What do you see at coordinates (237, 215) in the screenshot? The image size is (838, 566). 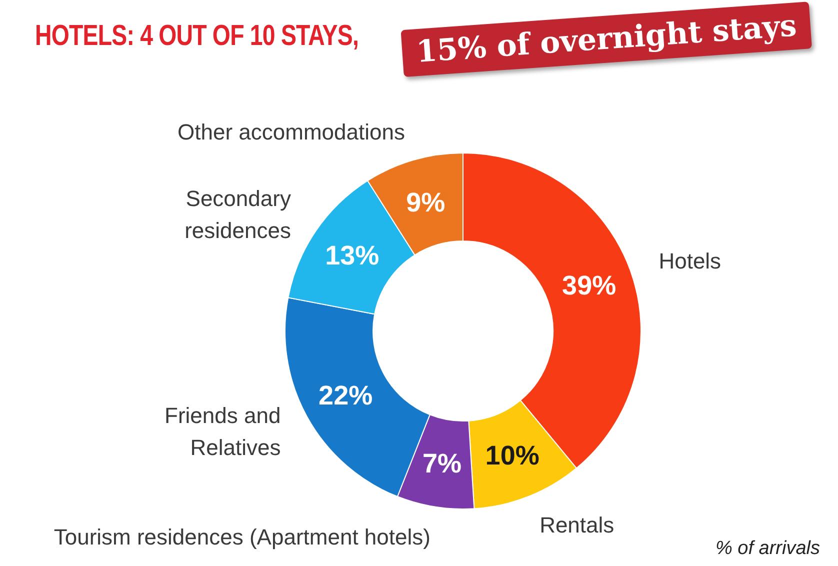 I see `slice-label: Secondary residences` at bounding box center [237, 215].